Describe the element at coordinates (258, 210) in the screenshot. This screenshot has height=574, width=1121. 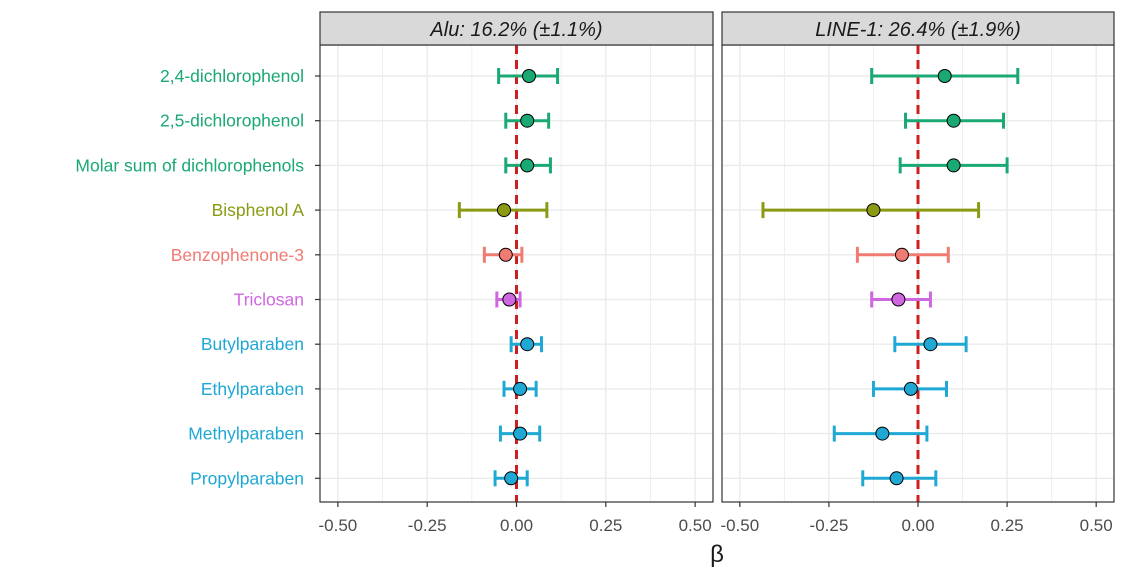
I see `row-label: Bisphenol A` at that location.